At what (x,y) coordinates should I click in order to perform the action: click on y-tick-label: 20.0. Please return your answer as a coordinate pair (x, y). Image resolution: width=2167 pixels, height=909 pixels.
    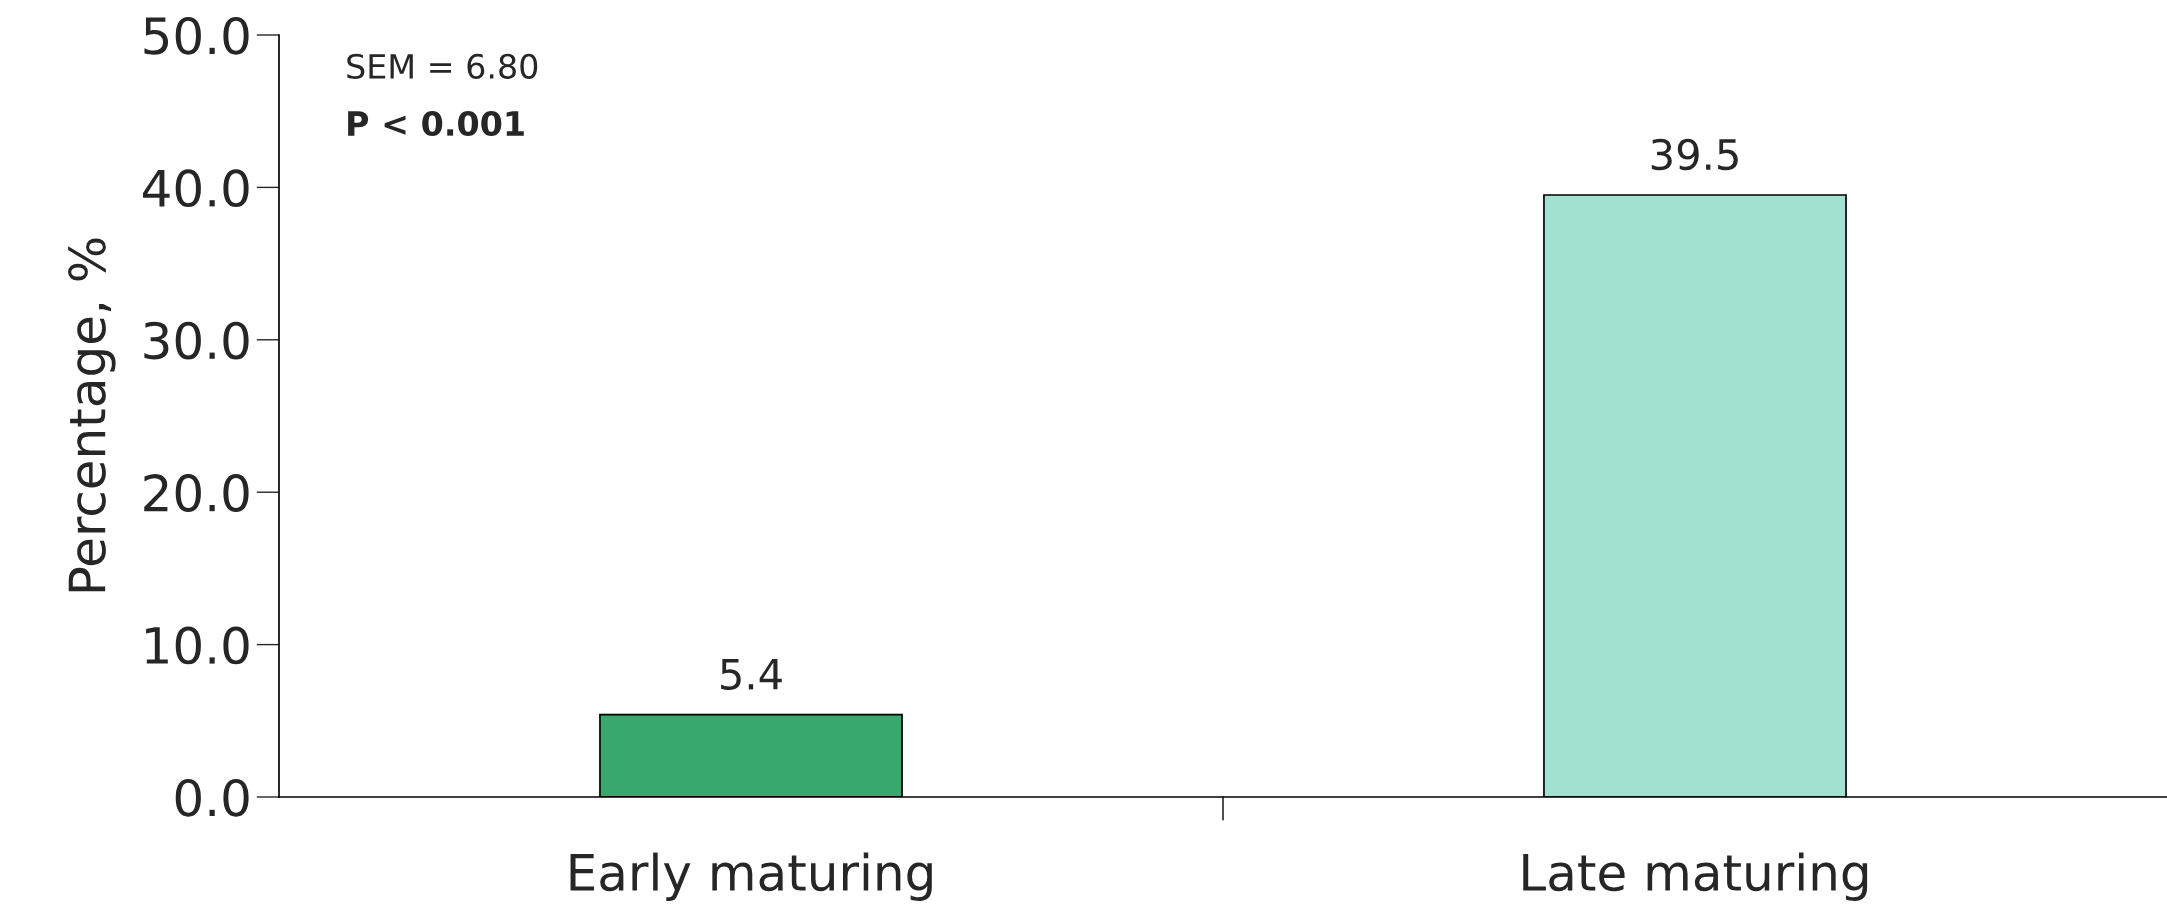
    Looking at the image, I should click on (196, 493).